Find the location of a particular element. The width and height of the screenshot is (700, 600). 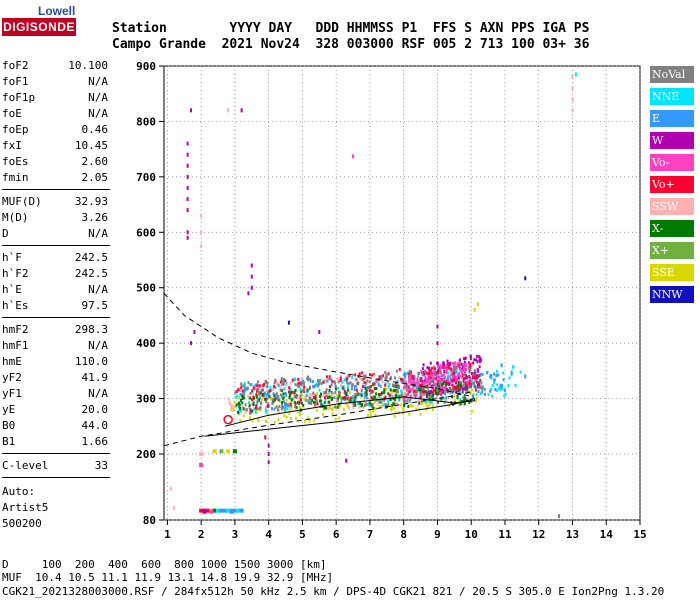

param-key: foEp is located at coordinates (15, 129).